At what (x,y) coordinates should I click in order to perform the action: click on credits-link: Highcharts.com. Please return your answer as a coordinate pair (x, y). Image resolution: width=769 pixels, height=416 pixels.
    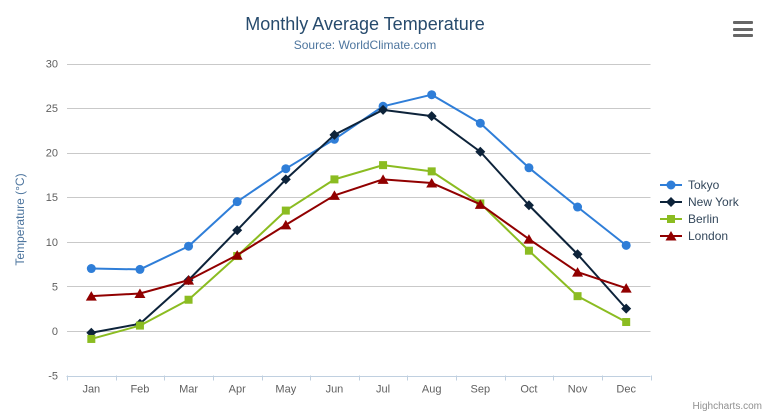
    Looking at the image, I should click on (727, 406).